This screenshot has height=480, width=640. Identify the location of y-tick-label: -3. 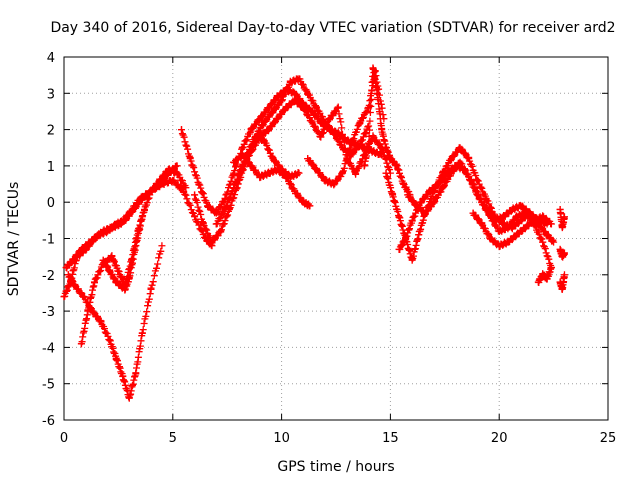
(48, 312).